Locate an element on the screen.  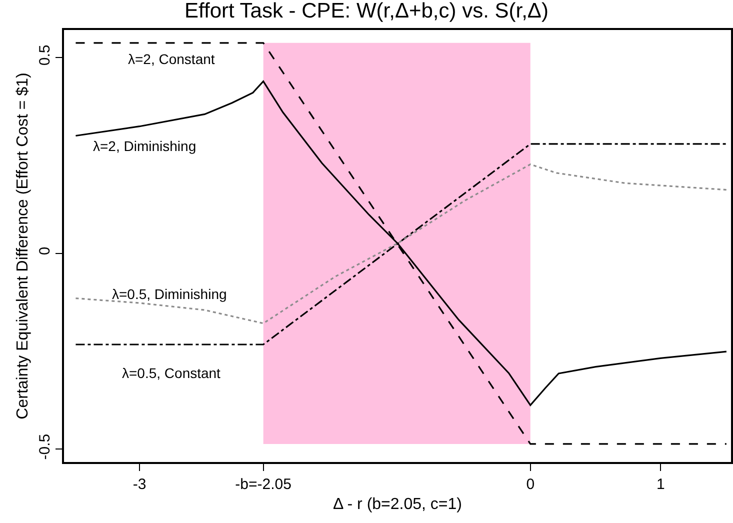
series-label: λ=0.5, Constant is located at coordinates (171, 373).